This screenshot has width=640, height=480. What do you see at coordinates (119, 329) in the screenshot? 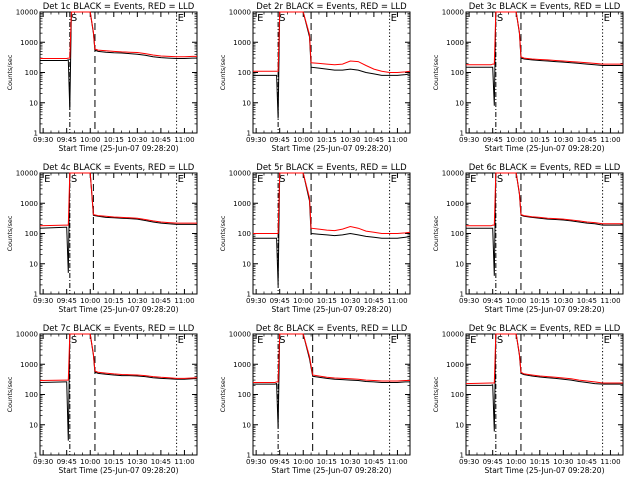
I see `panel-title: Det 7c BLACK = Events, RED = LLD` at bounding box center [119, 329].